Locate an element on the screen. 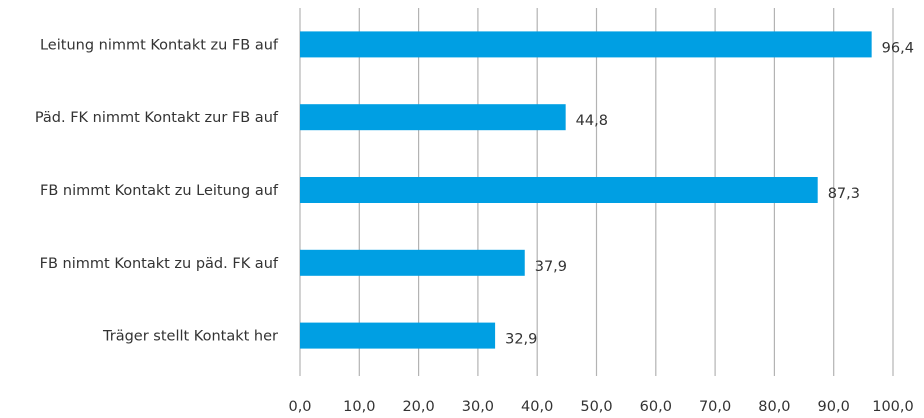  data-label: 44,8 is located at coordinates (592, 121).